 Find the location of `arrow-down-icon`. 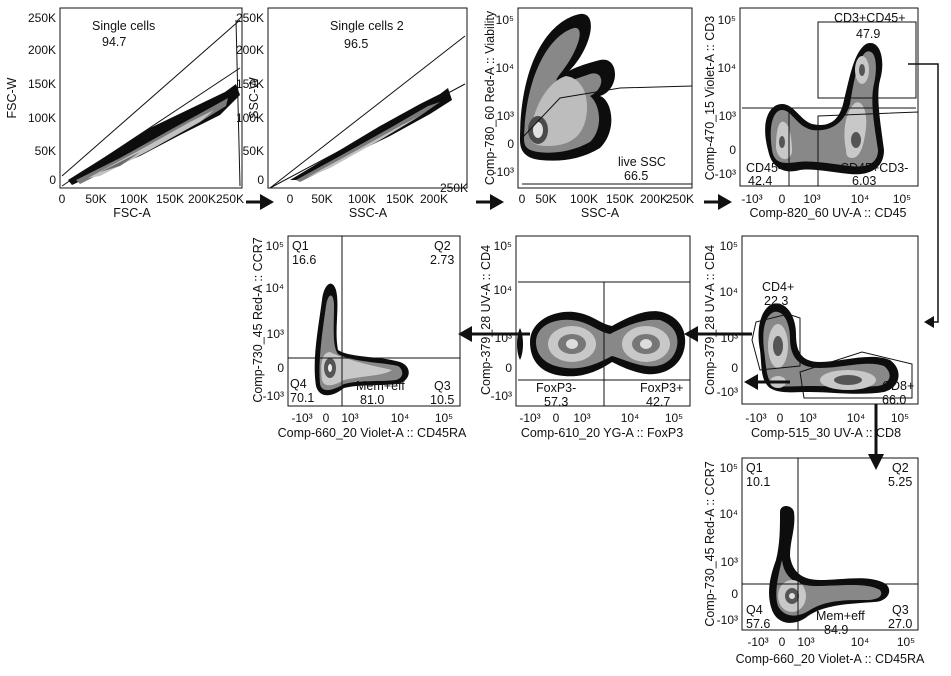

arrow-down-icon is located at coordinates (876, 437).